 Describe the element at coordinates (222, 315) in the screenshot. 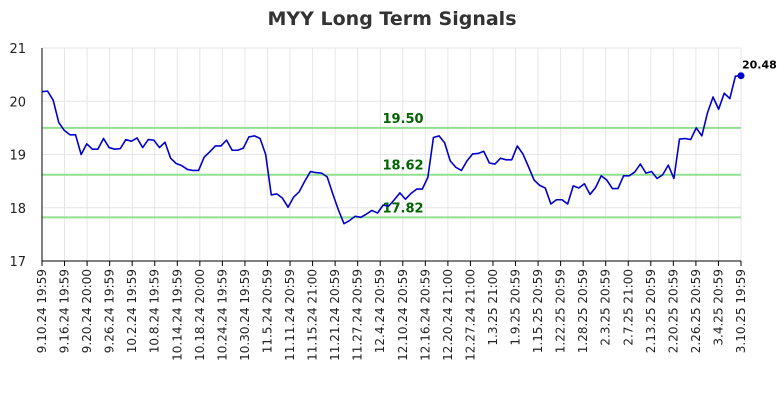

I see `x-tick-label: 10.24.24 19:59` at that location.